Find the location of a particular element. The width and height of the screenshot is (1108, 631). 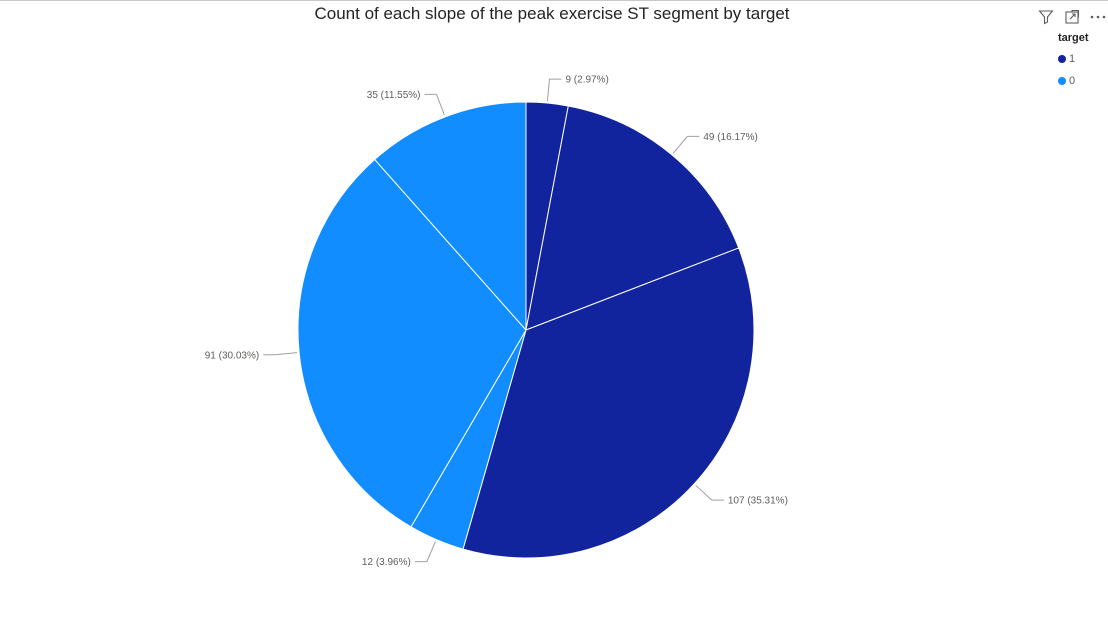

legend-label-0: 0 is located at coordinates (1072, 81).